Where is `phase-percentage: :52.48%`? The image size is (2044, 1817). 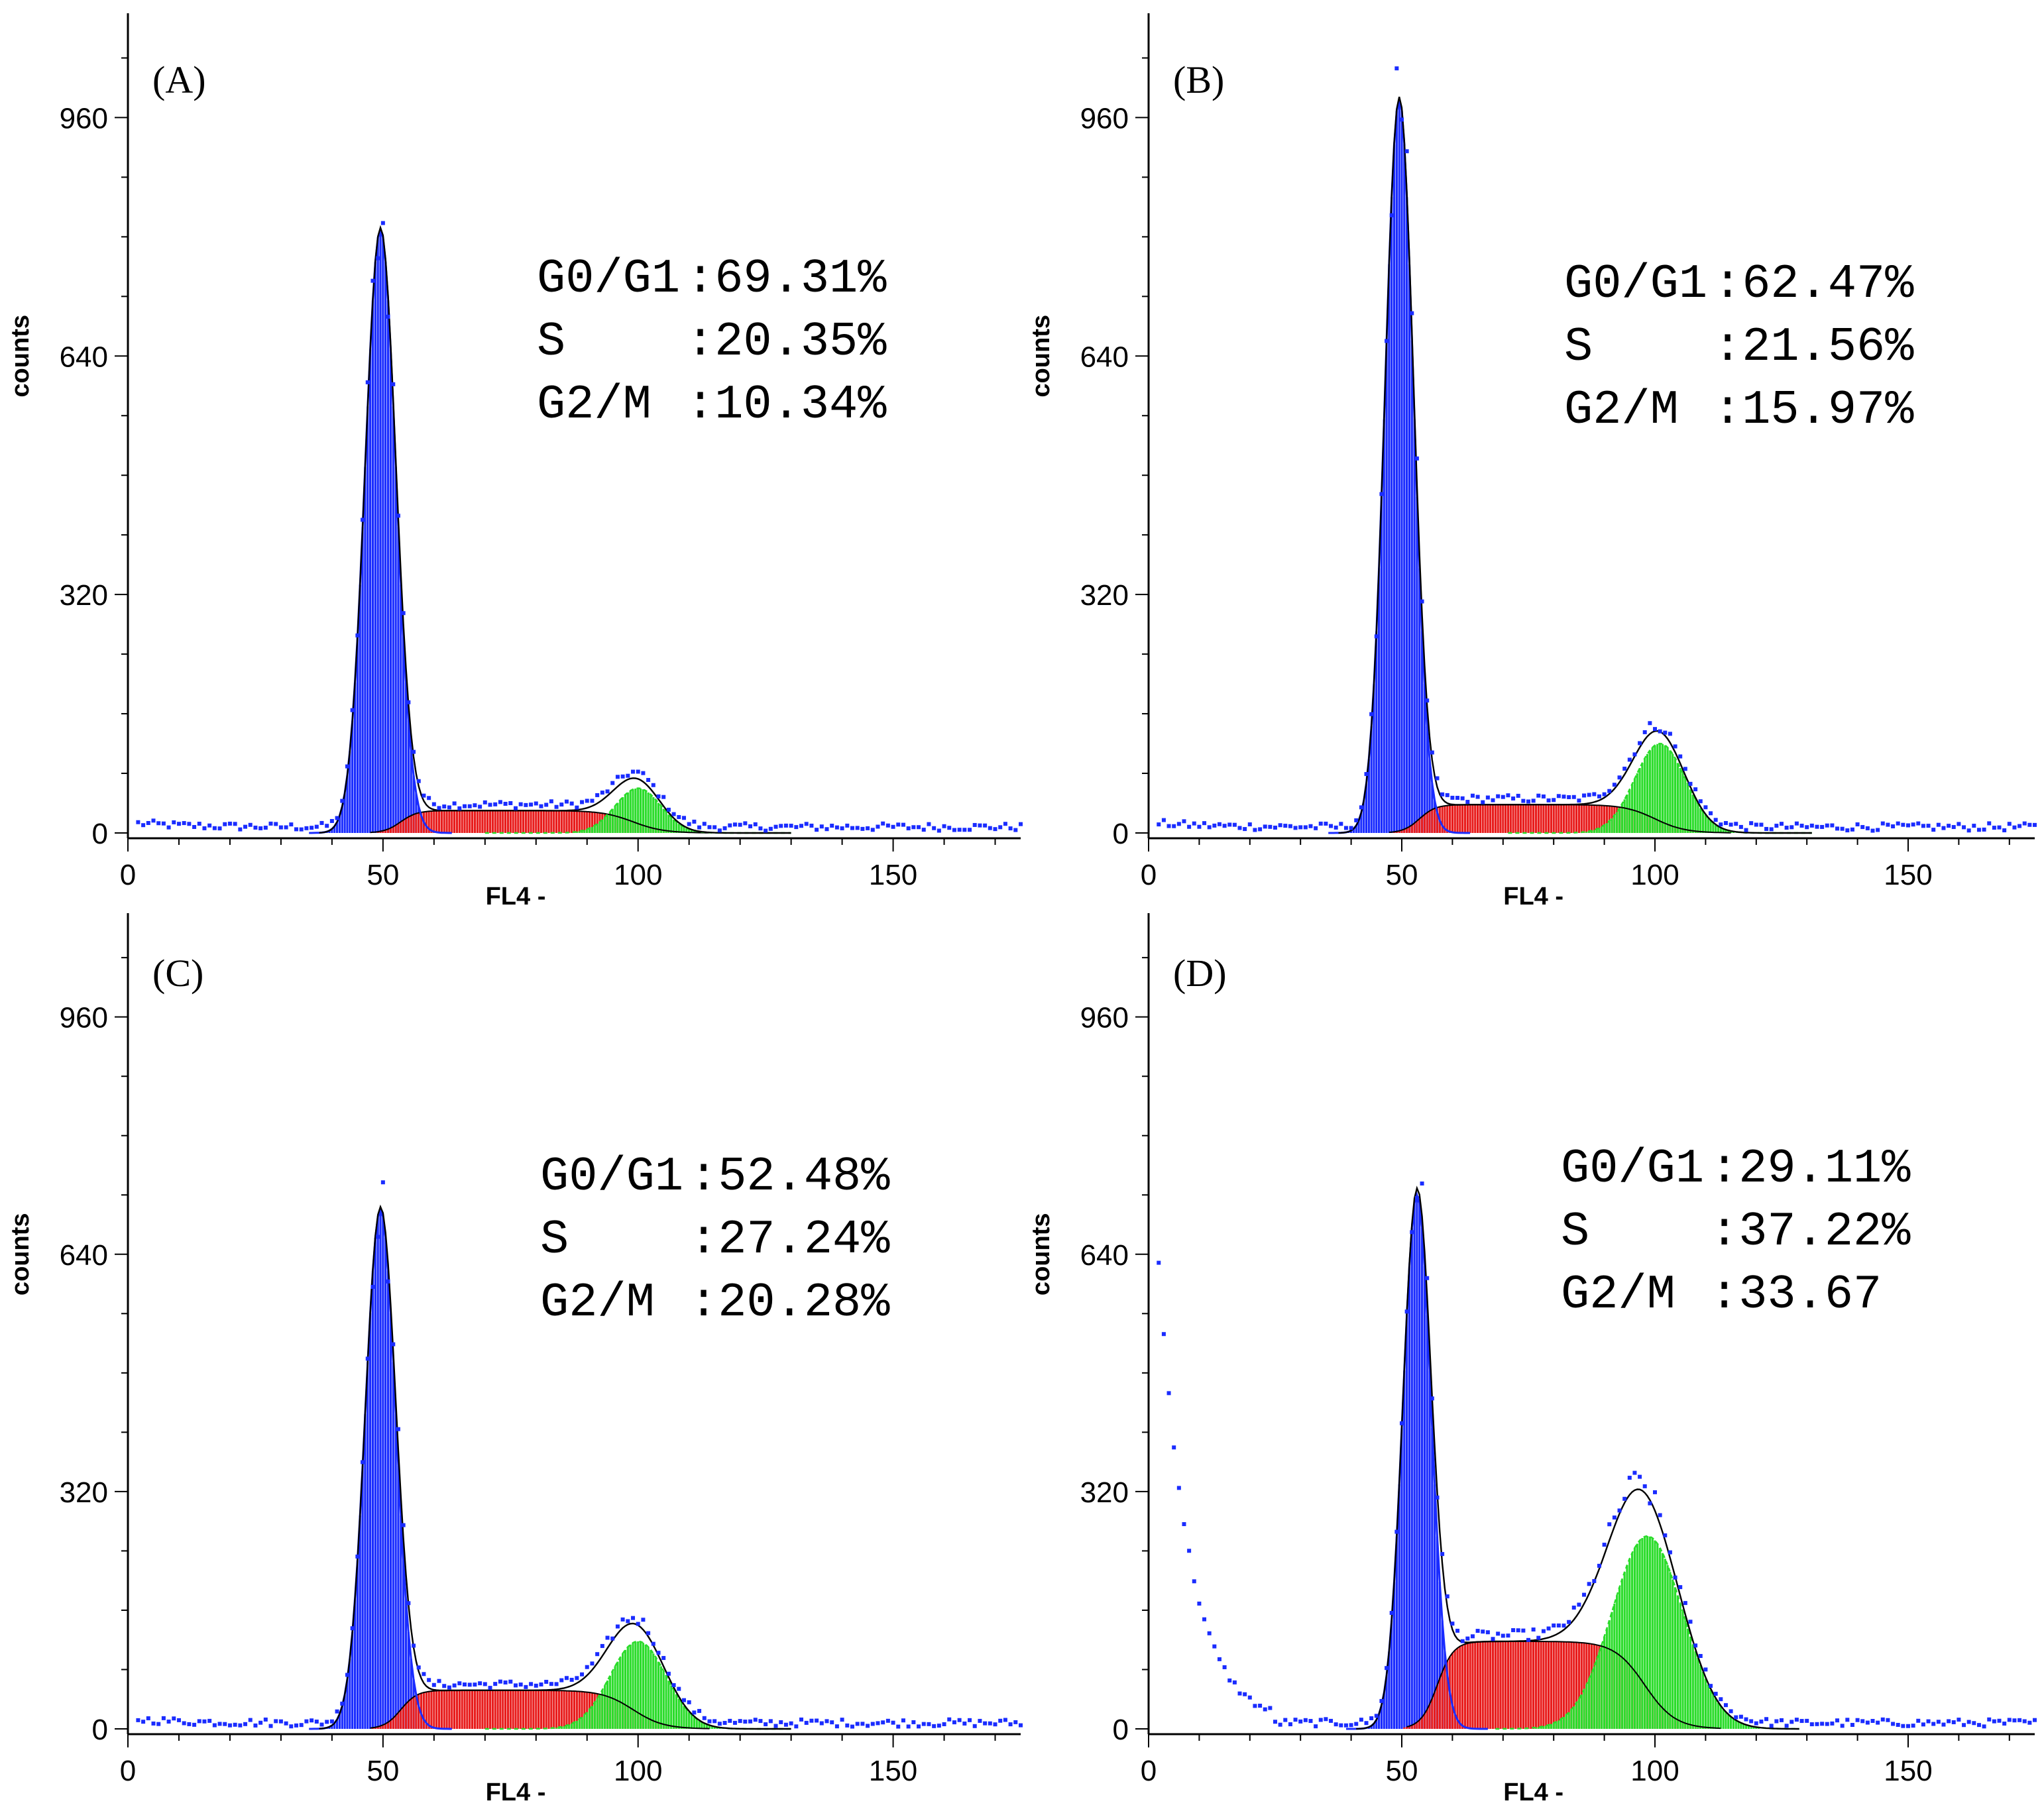 phase-percentage: :52.48% is located at coordinates (789, 1177).